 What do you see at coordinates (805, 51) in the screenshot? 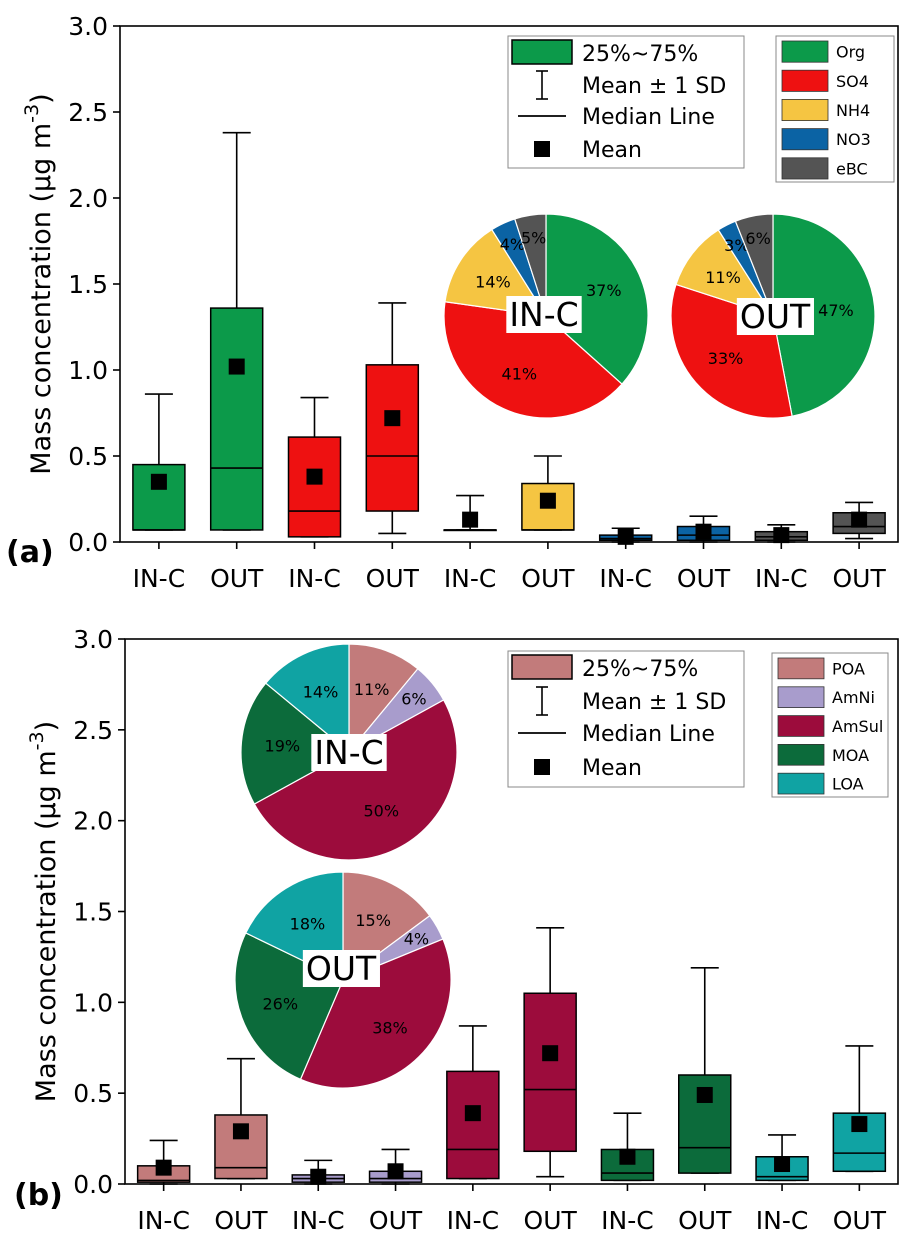
I see `species-swatch-org` at bounding box center [805, 51].